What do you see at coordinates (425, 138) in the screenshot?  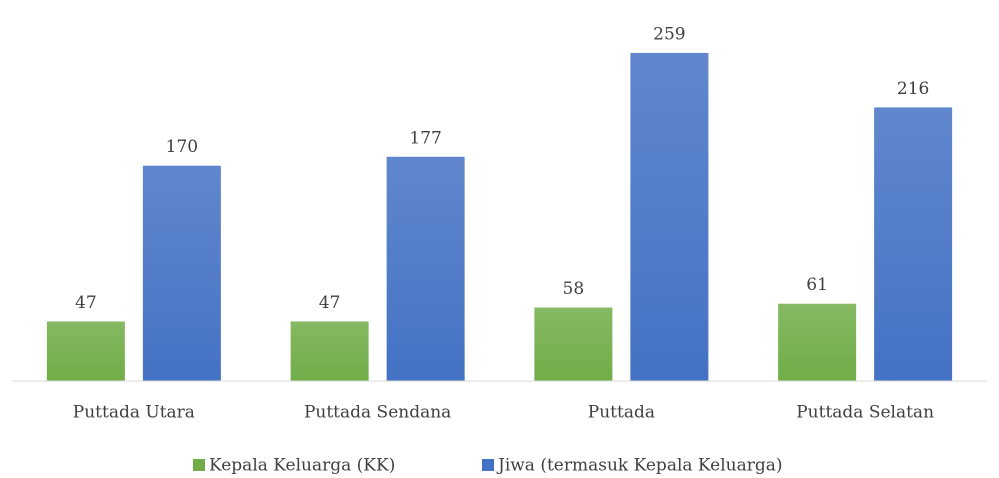 I see `data-label: 177` at bounding box center [425, 138].